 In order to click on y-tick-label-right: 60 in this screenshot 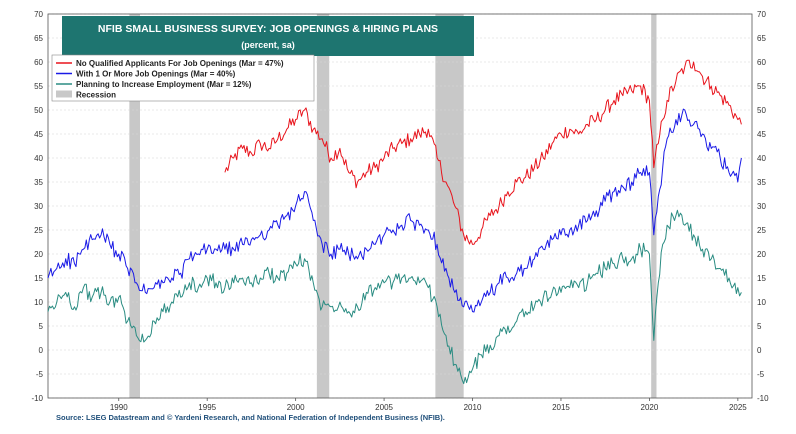, I will do `click(761, 62)`.